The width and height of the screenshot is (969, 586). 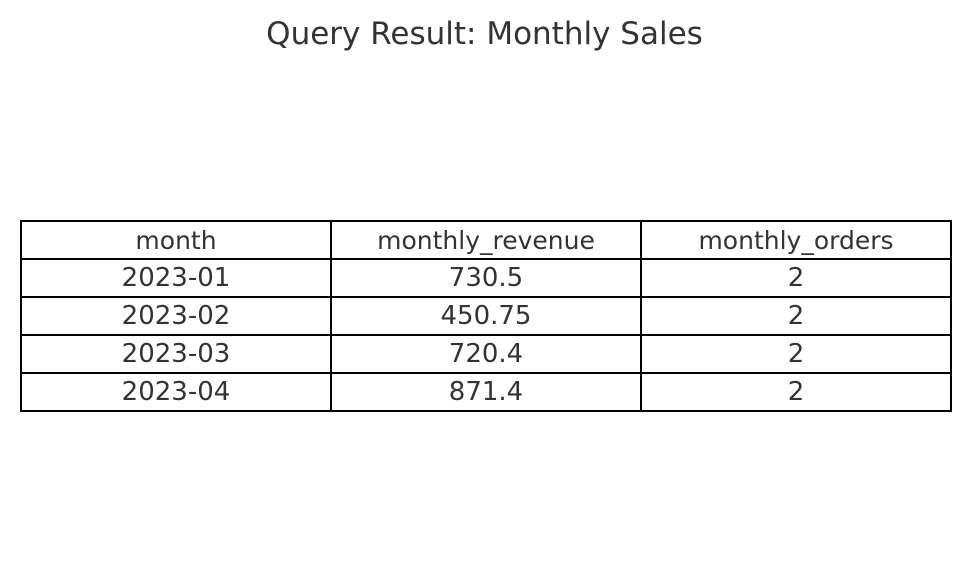 I want to click on table-row: 2023-03 720.4 2, so click(x=486, y=354).